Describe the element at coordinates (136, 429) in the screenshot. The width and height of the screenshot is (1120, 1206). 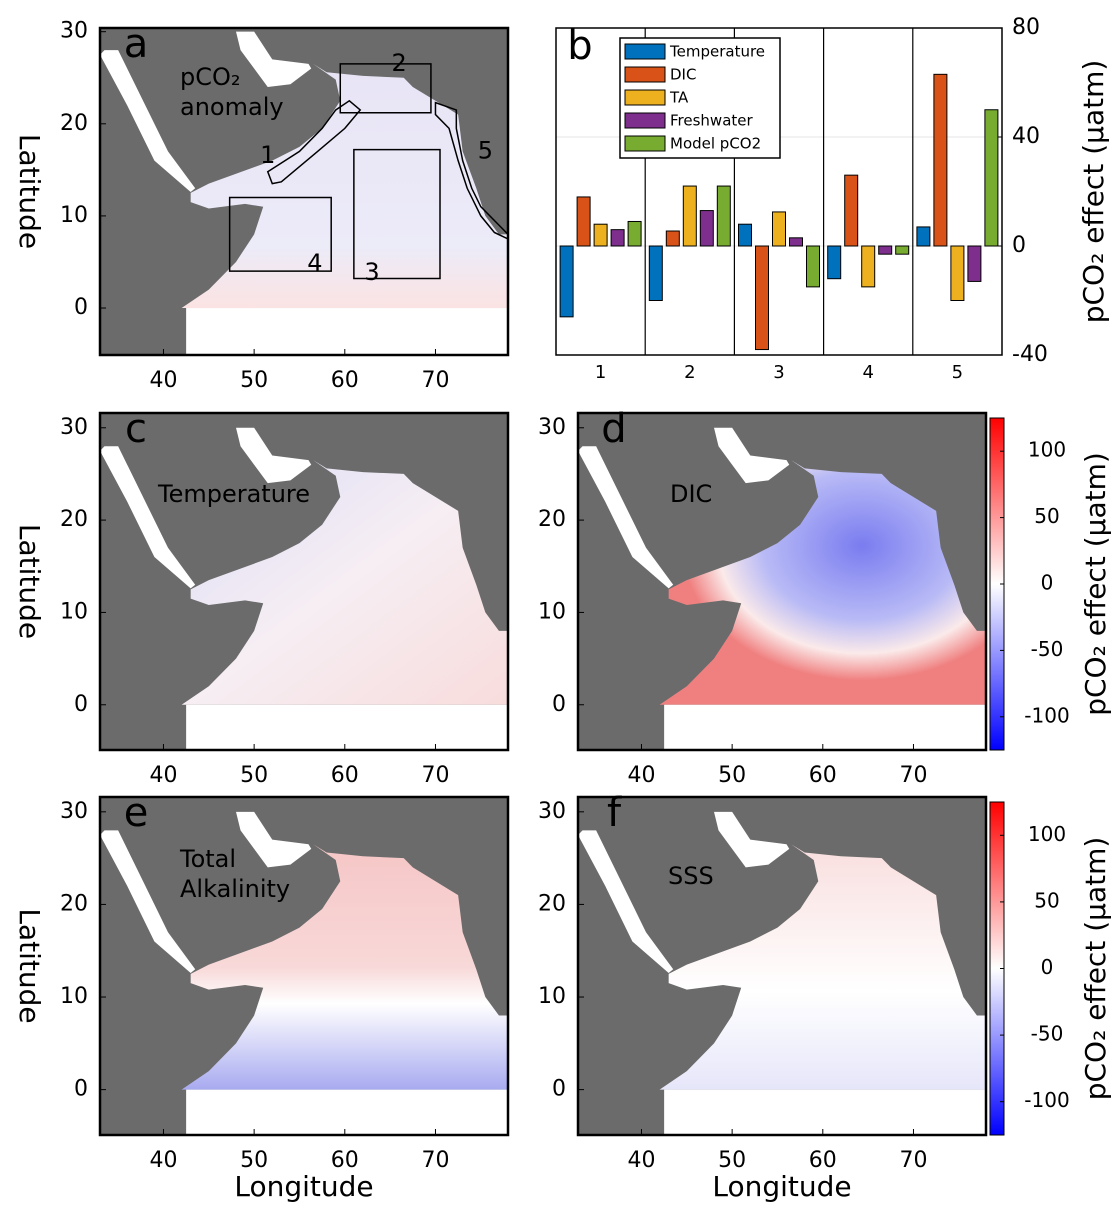
I see `panel-letter: c` at that location.